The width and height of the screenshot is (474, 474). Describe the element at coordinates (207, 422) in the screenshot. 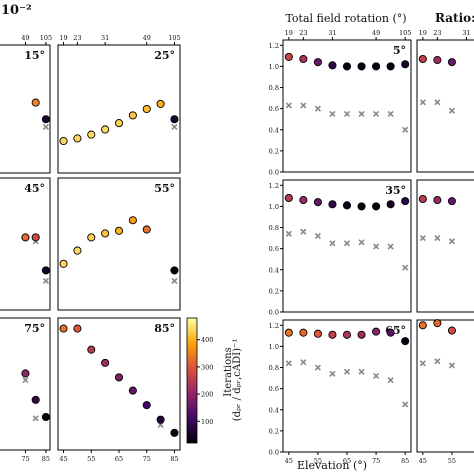

I see `colorbar-tick-label: 100` at that location.